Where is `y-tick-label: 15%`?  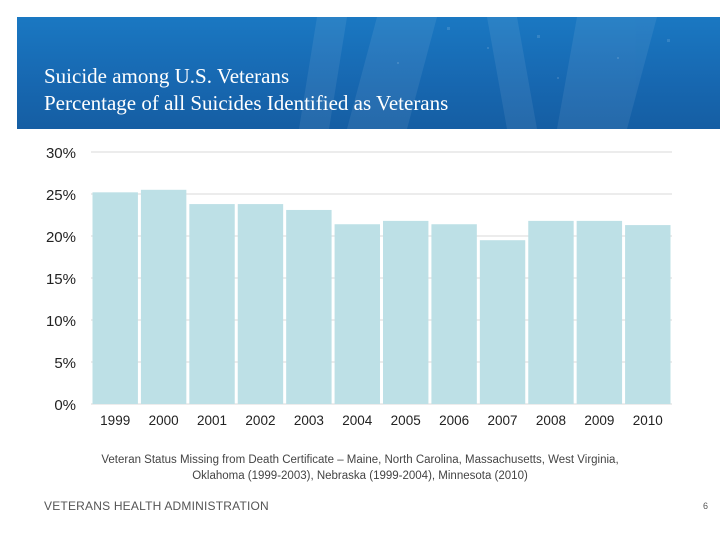
y-tick-label: 15% is located at coordinates (61, 279).